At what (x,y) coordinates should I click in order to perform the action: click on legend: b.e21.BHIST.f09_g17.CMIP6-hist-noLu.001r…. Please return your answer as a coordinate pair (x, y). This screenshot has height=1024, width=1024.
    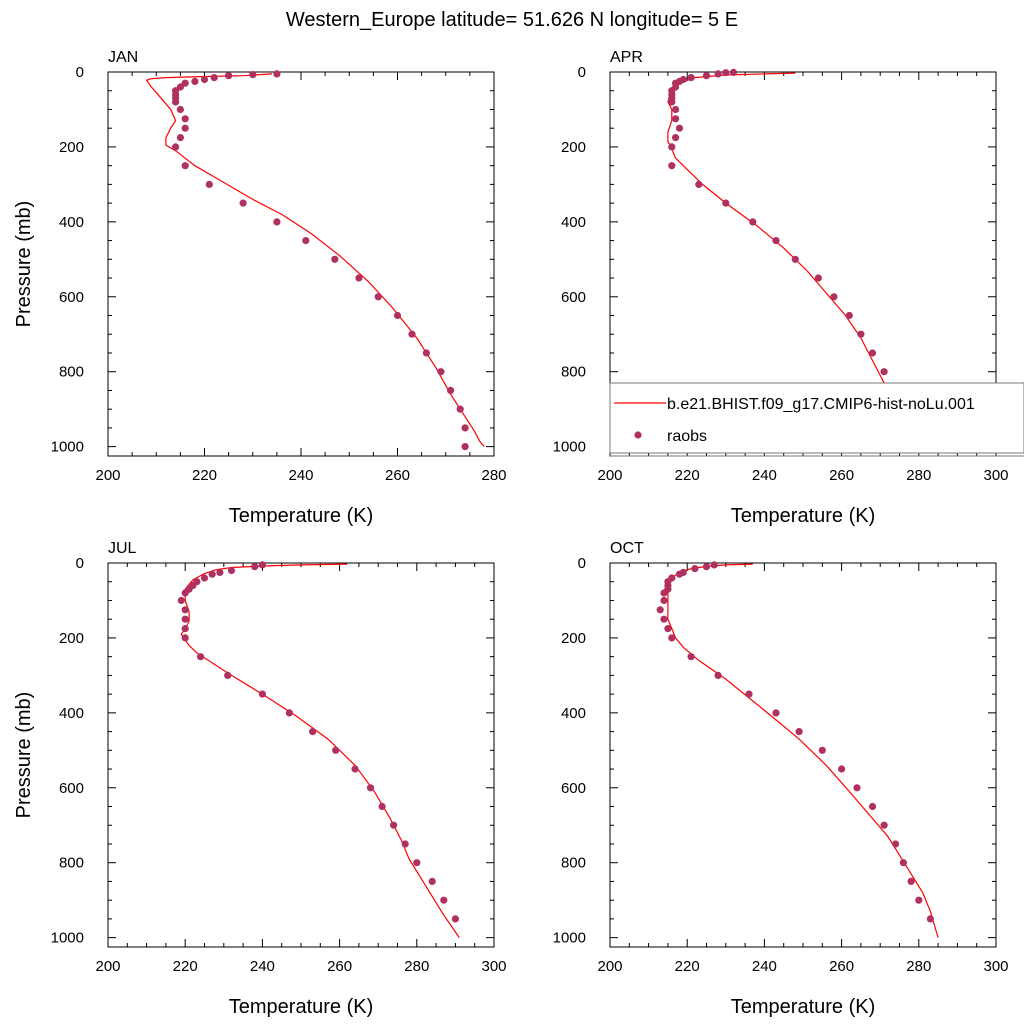
    Looking at the image, I should click on (816, 419).